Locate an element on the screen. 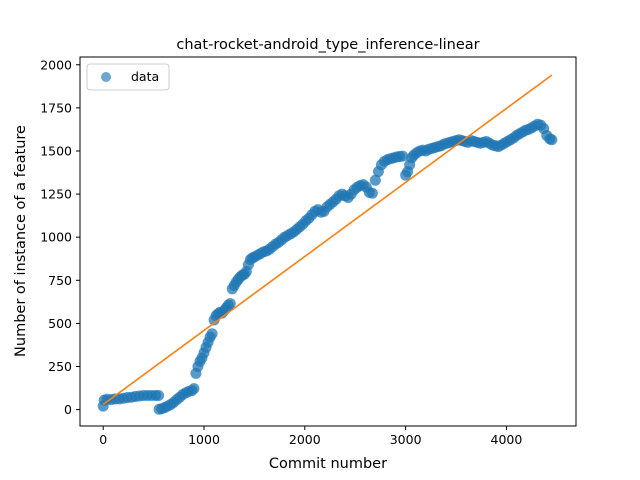 Image resolution: width=640 pixels, height=480 pixels. y-axis: 0 250 500 750 1000 1250 1500 1750 2000 is located at coordinates (60, 237).